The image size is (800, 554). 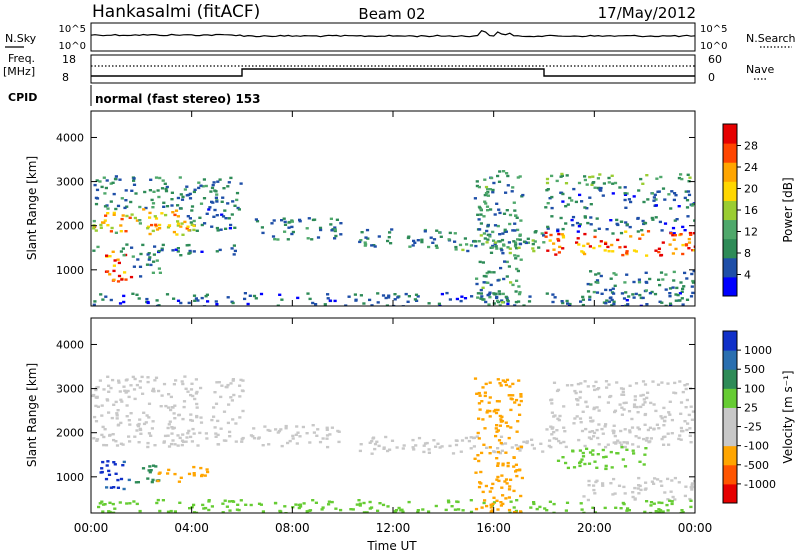 What do you see at coordinates (493, 528) in the screenshot?
I see `xtick-label: 16:00` at bounding box center [493, 528].